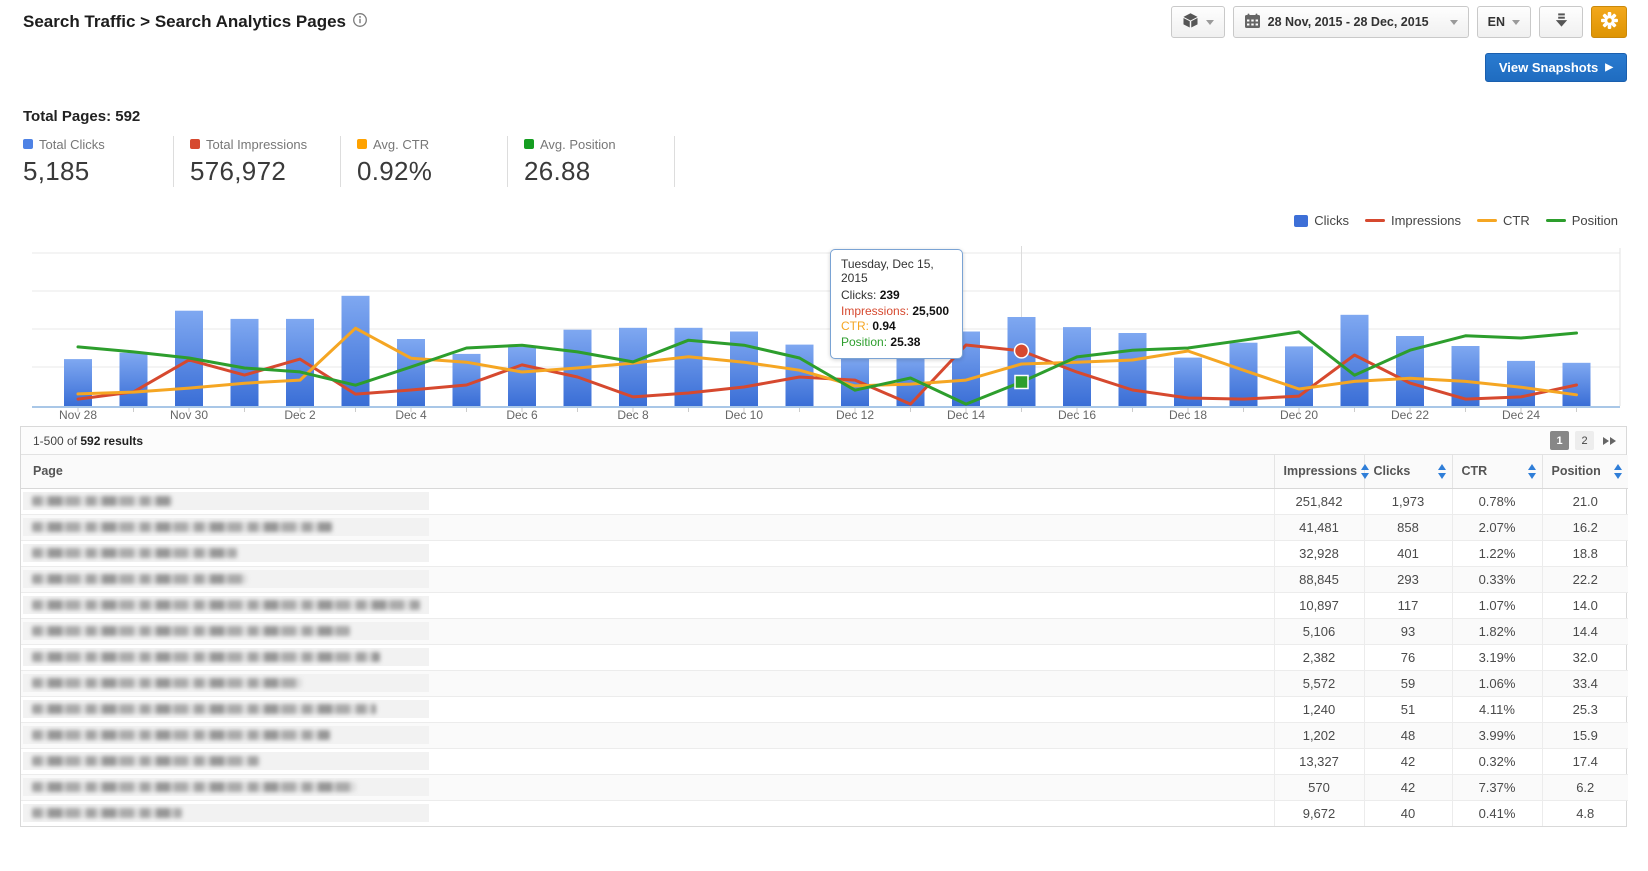  Describe the element at coordinates (1407, 501) in the screenshot. I see `clicks-cell: 1,973` at that location.